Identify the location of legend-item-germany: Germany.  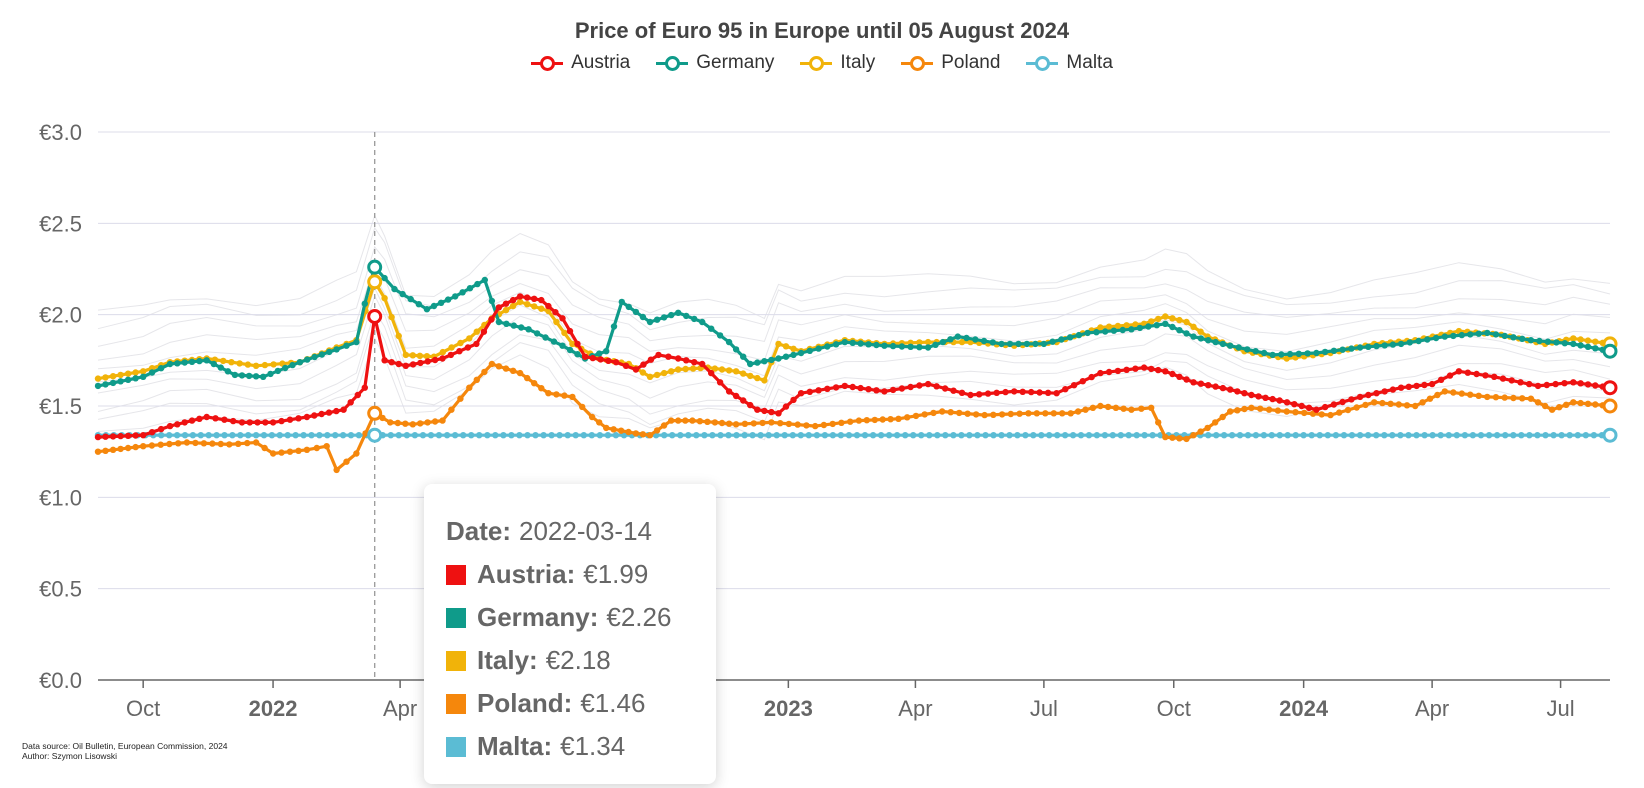
(715, 63).